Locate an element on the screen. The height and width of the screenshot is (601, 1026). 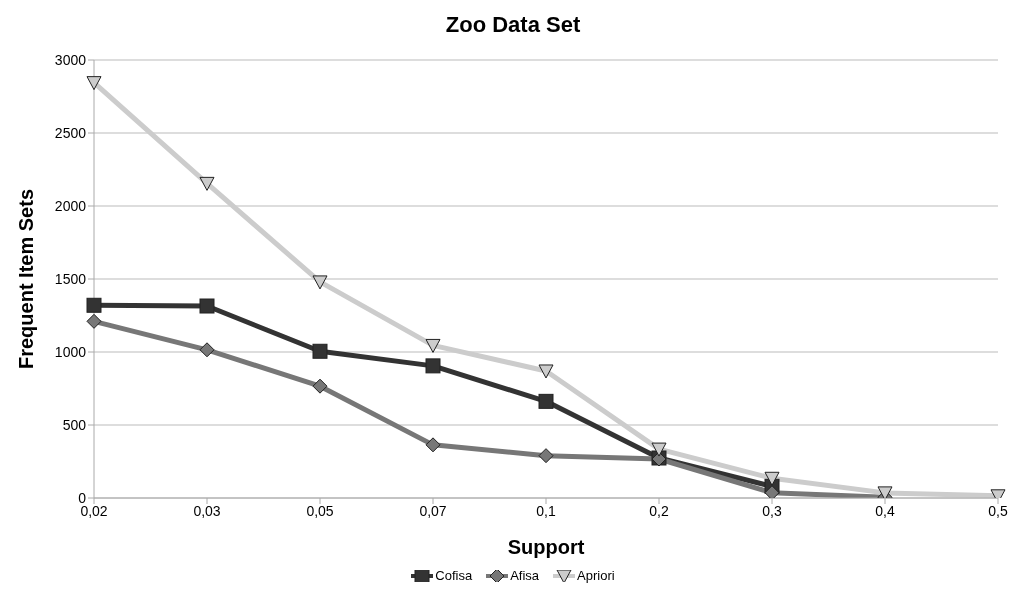
y-tick-label: 500 is located at coordinates (74, 424).